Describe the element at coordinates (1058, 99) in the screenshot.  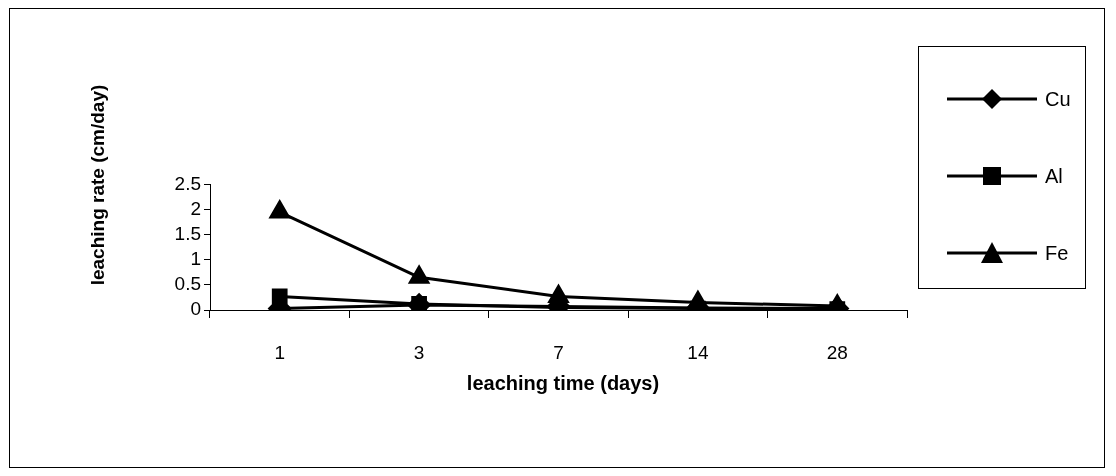
I see `legend-label: Cu` at that location.